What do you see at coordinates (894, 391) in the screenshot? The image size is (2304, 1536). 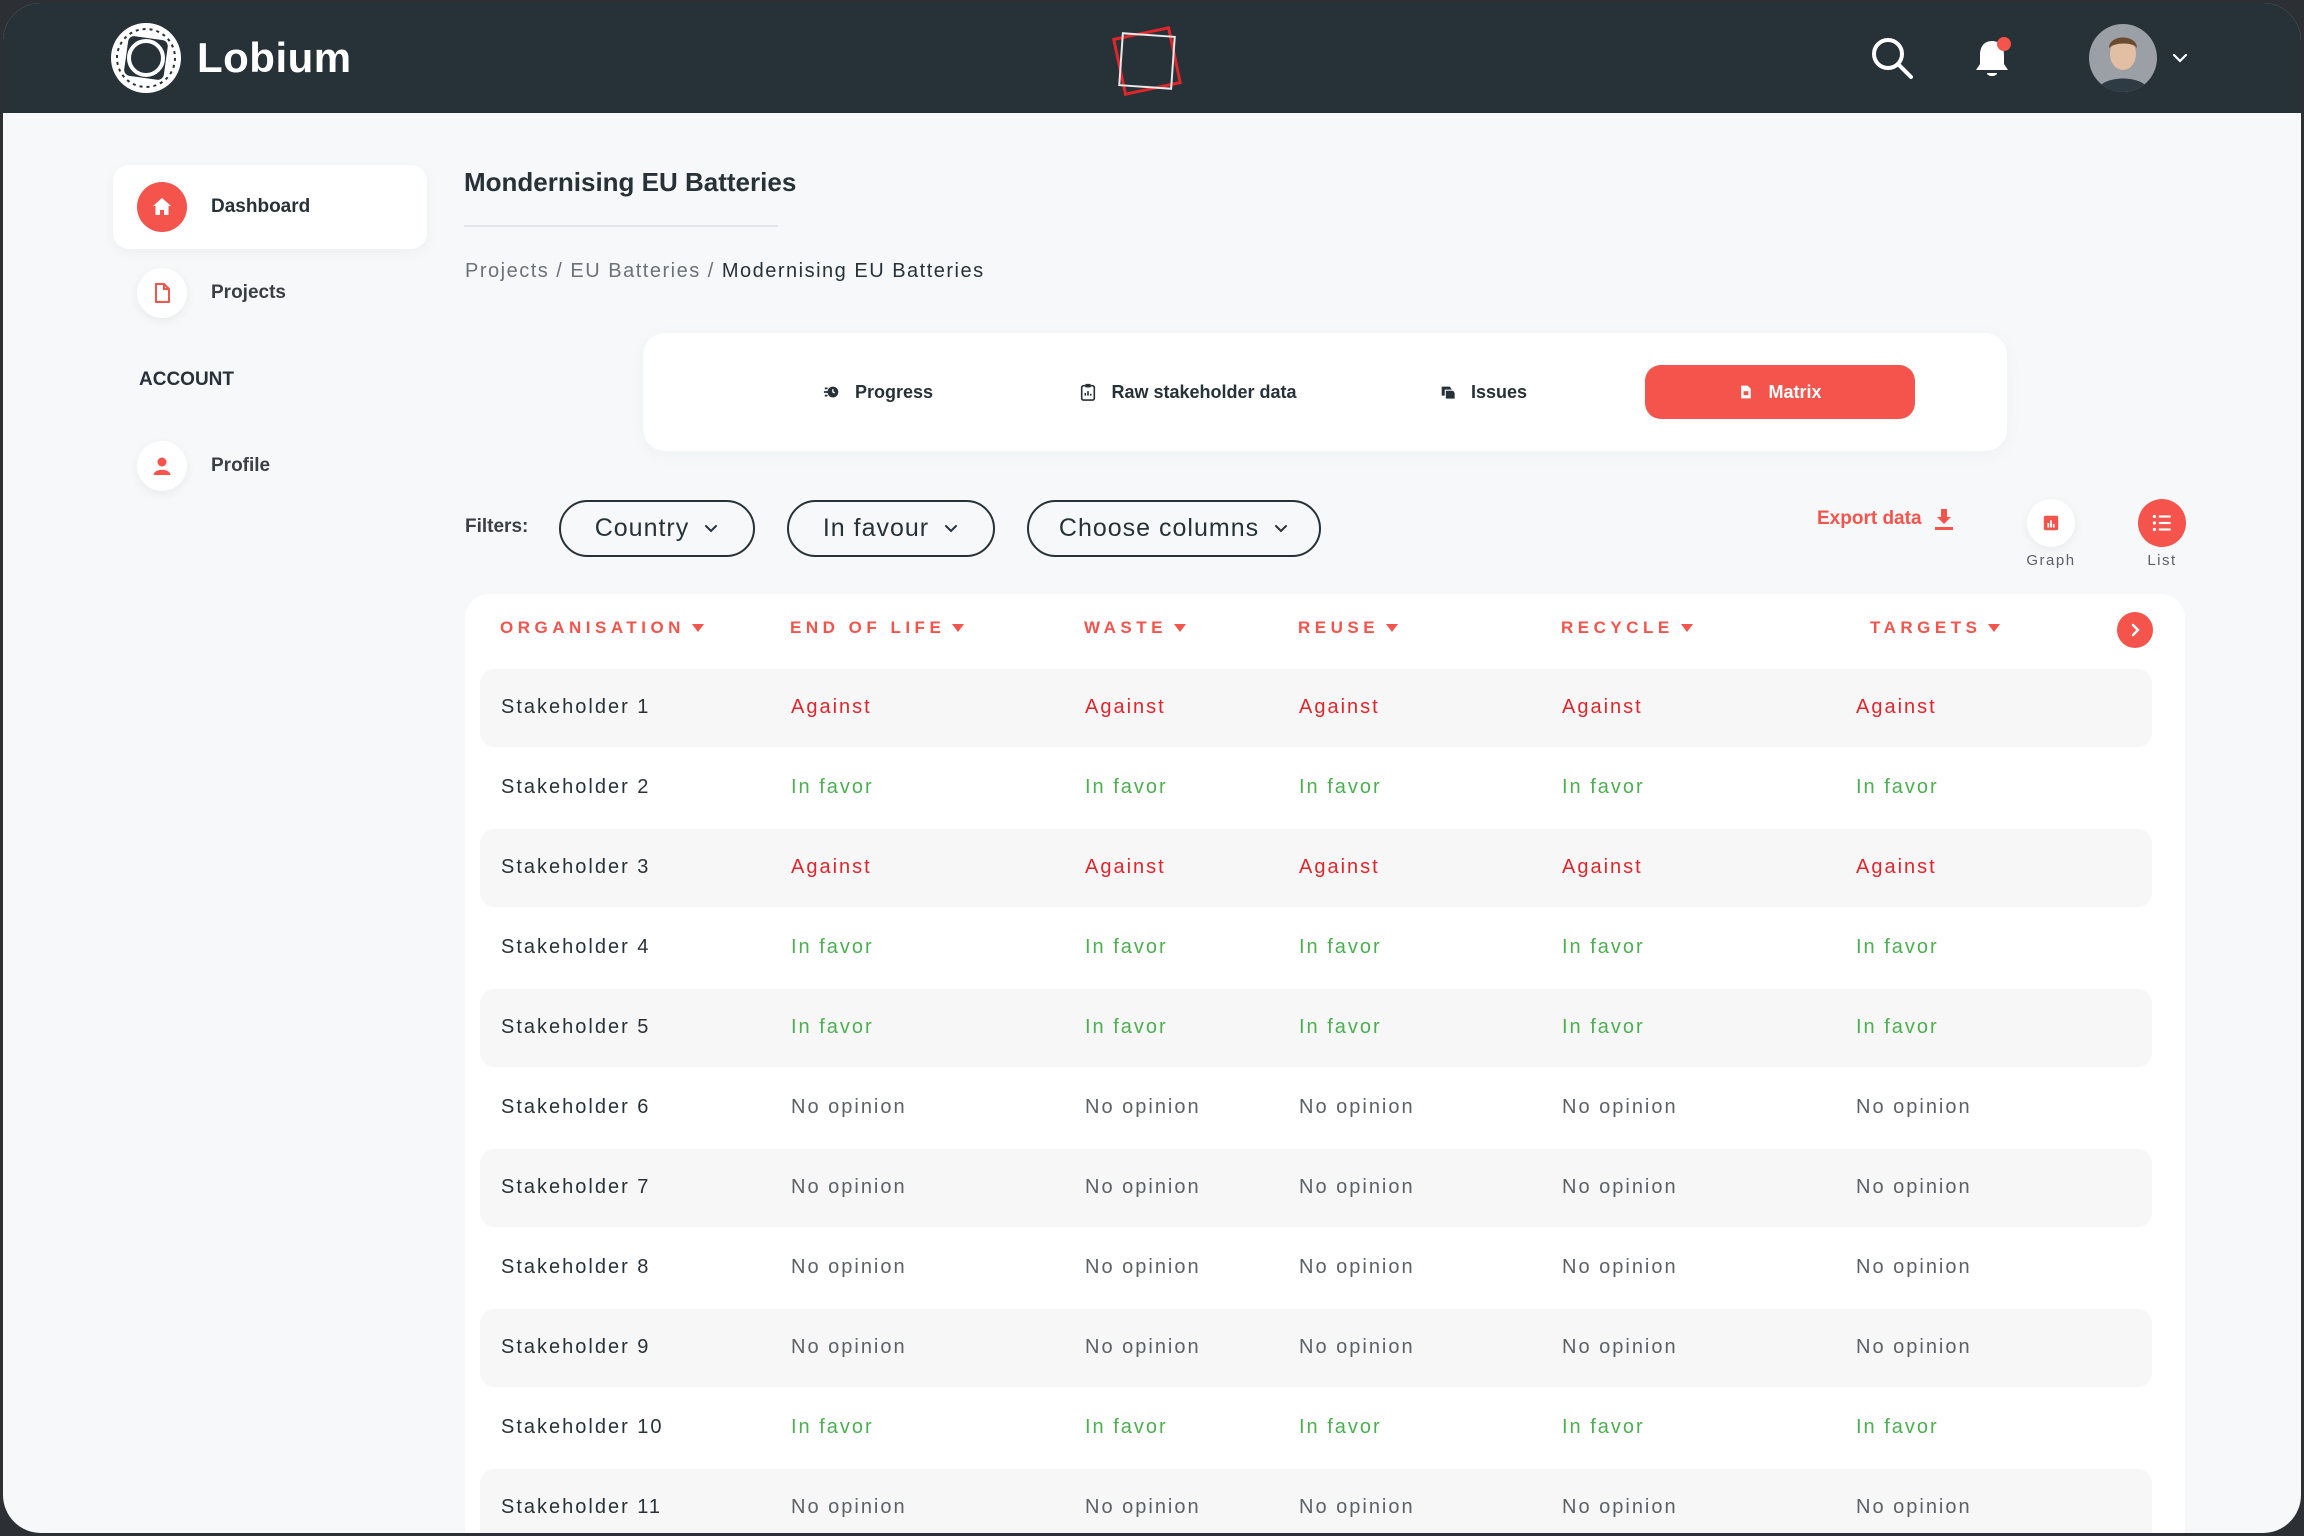 I see `tab-label: Progress` at bounding box center [894, 391].